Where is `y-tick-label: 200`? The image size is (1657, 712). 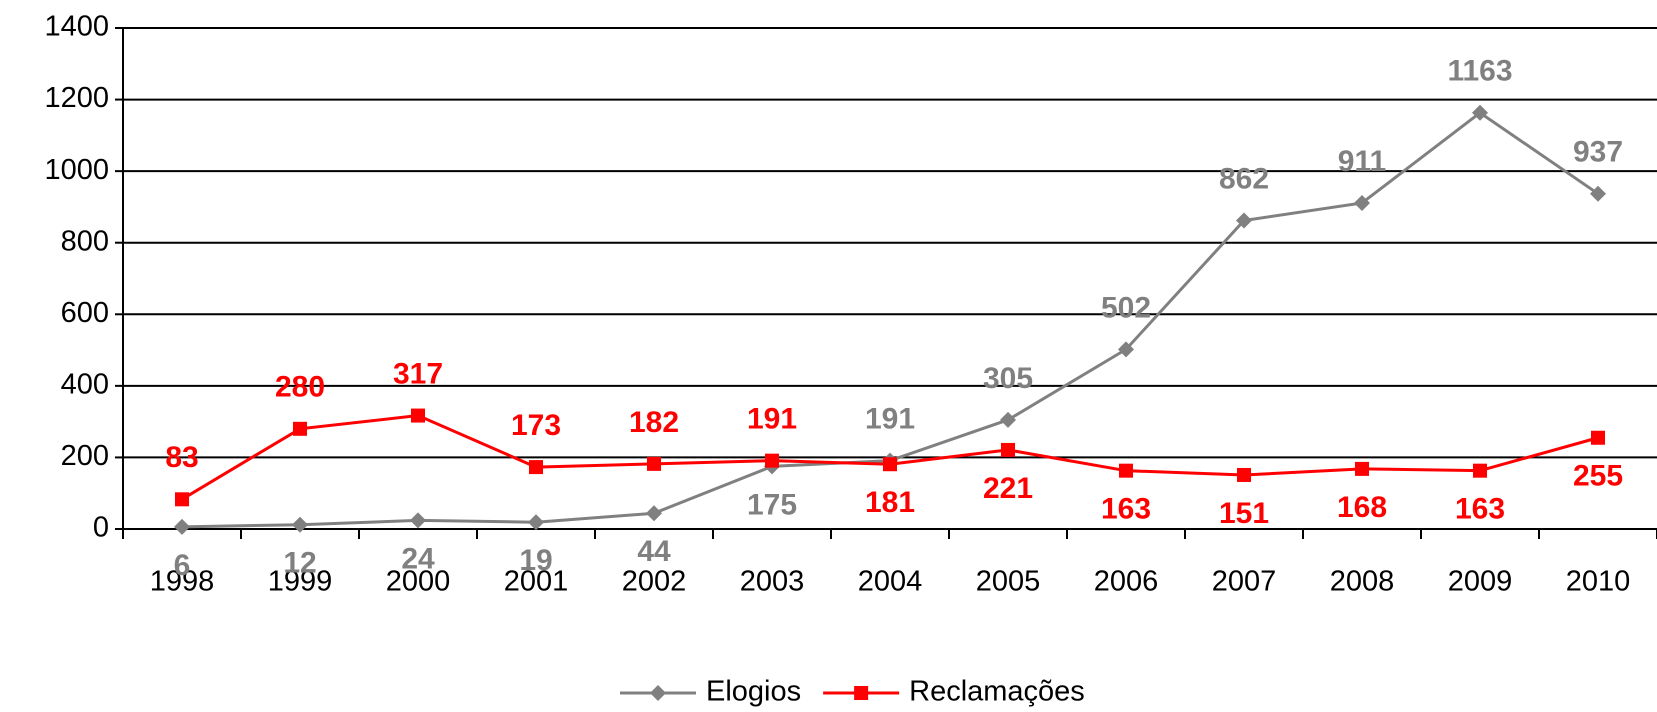 y-tick-label: 200 is located at coordinates (85, 456).